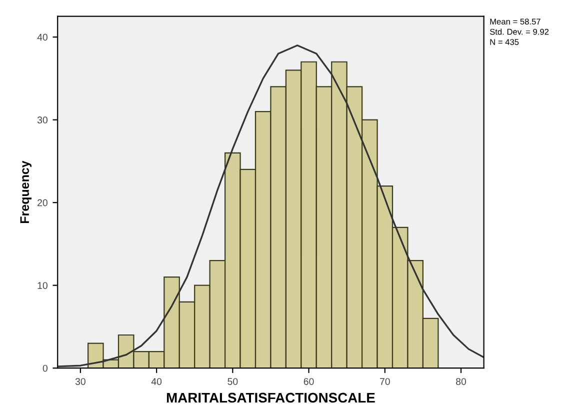 The image size is (576, 409). What do you see at coordinates (45, 368) in the screenshot?
I see `y-tick-label: 0` at bounding box center [45, 368].